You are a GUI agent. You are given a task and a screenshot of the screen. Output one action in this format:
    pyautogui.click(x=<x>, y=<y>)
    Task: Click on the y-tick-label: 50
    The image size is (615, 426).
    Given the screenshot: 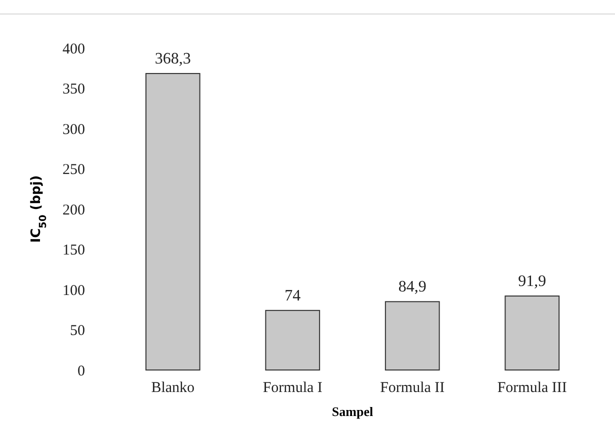 What is the action you would take?
    pyautogui.click(x=77, y=331)
    